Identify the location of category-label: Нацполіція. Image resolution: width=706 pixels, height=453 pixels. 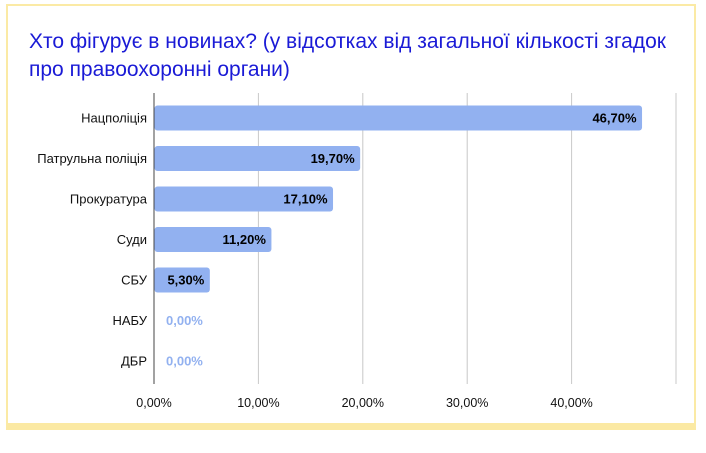
(114, 118).